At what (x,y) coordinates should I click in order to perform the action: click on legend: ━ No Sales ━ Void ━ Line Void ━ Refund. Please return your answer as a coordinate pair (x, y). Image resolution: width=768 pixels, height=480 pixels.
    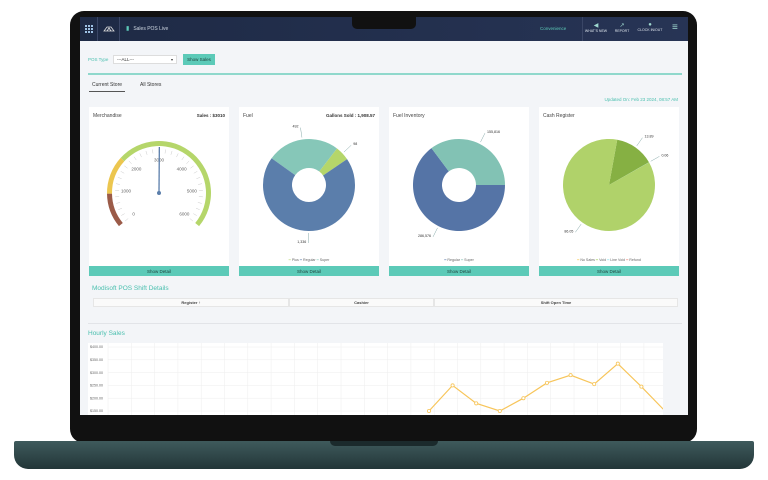
    Looking at the image, I should click on (609, 260).